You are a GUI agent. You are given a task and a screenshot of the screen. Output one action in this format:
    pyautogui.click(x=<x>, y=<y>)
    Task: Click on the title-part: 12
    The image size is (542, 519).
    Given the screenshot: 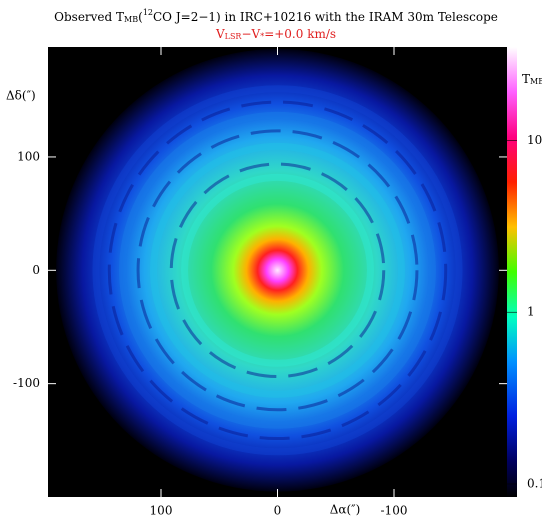 What is the action you would take?
    pyautogui.click(x=148, y=12)
    